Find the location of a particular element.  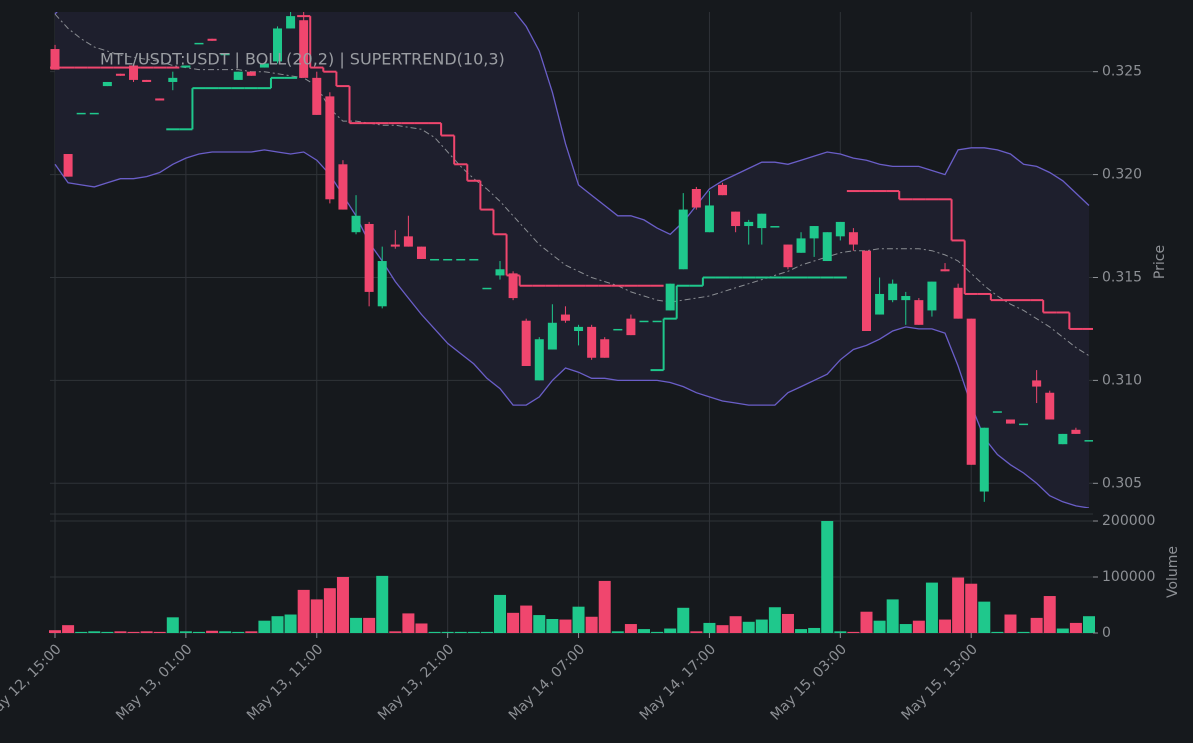

y-tick-label: 0.310 is located at coordinates (1122, 380).